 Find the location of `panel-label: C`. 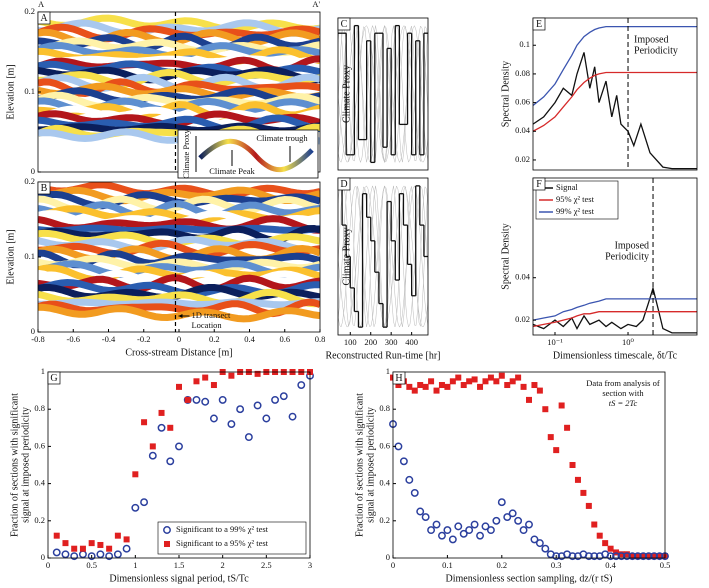

panel-label: C is located at coordinates (344, 24).